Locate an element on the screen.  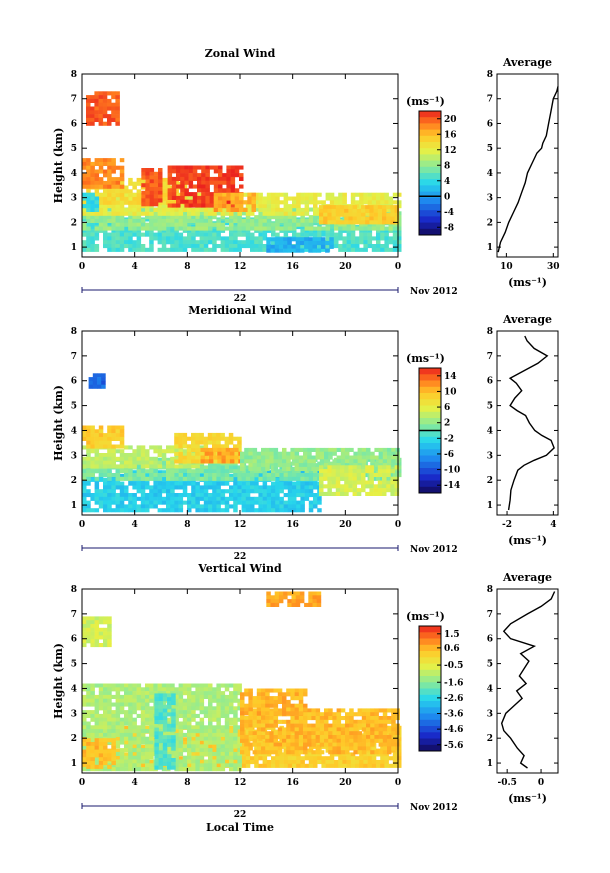
profile-y-tick-label: 6 is located at coordinates (490, 124).